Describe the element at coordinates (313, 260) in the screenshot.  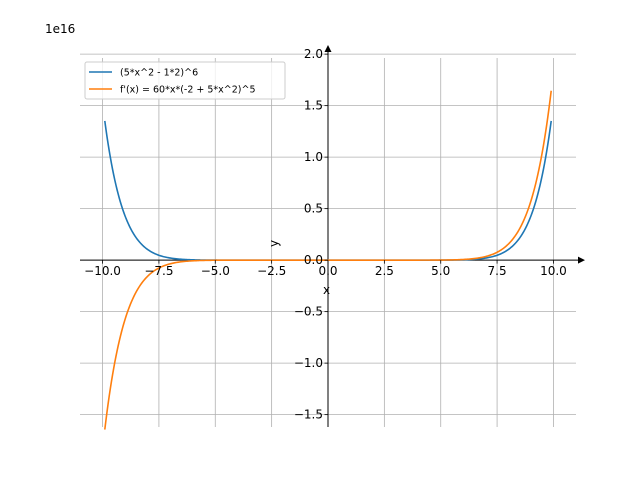
I see `y-tick-label: 0.0` at that location.